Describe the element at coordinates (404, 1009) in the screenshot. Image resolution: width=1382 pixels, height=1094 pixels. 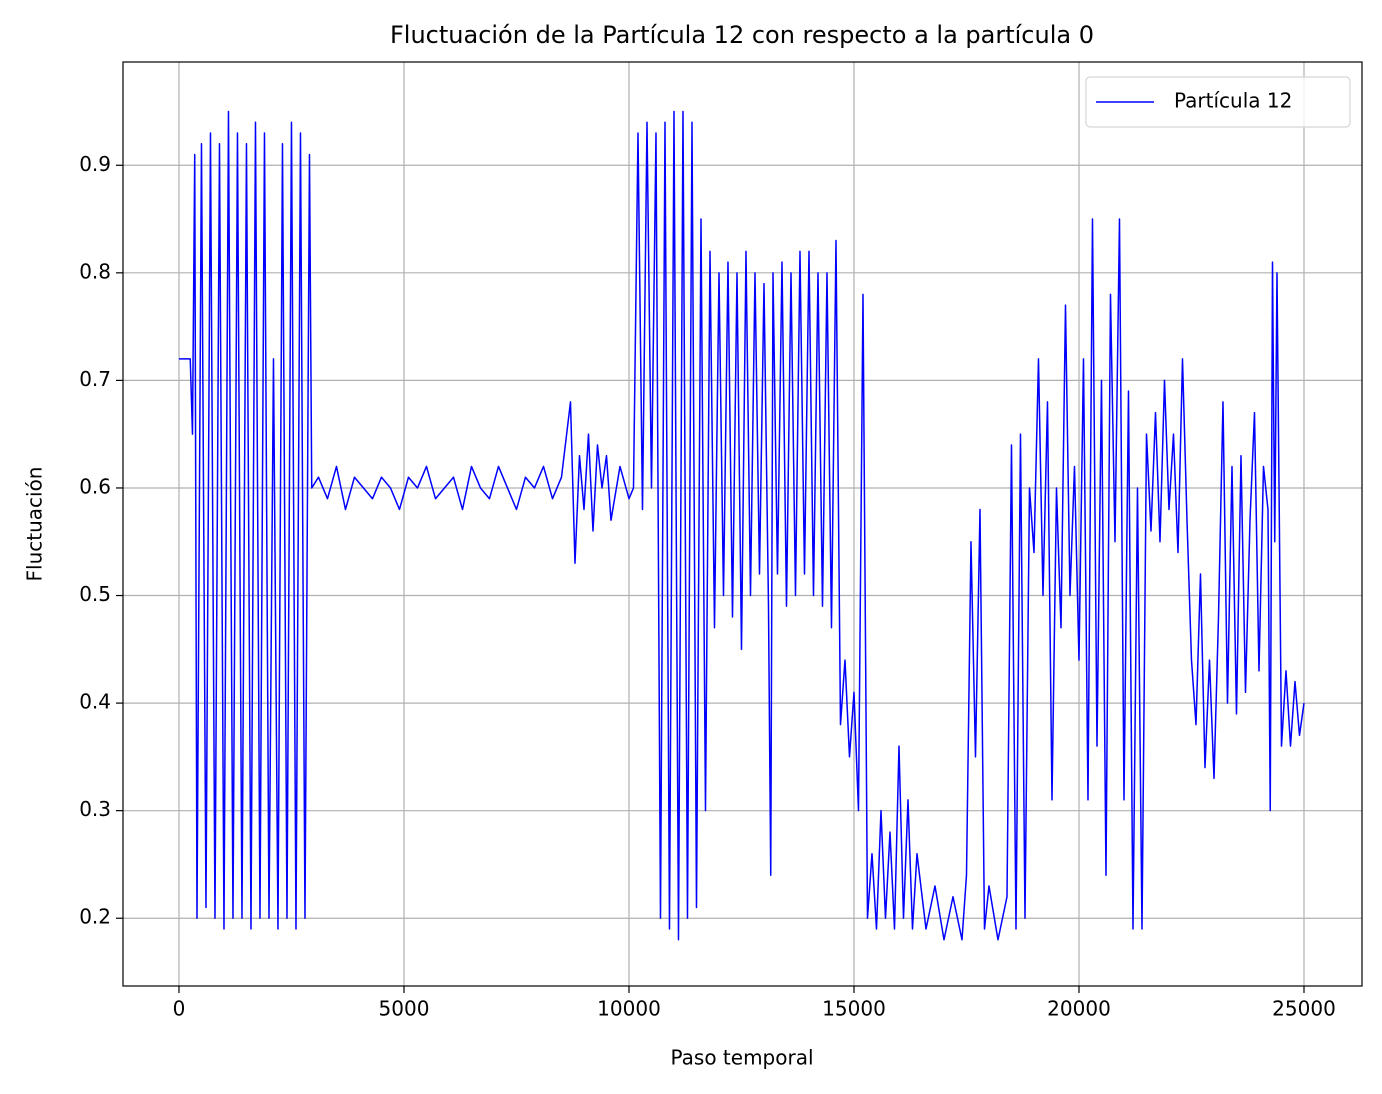
I see `x-tick-label: 5000` at that location.